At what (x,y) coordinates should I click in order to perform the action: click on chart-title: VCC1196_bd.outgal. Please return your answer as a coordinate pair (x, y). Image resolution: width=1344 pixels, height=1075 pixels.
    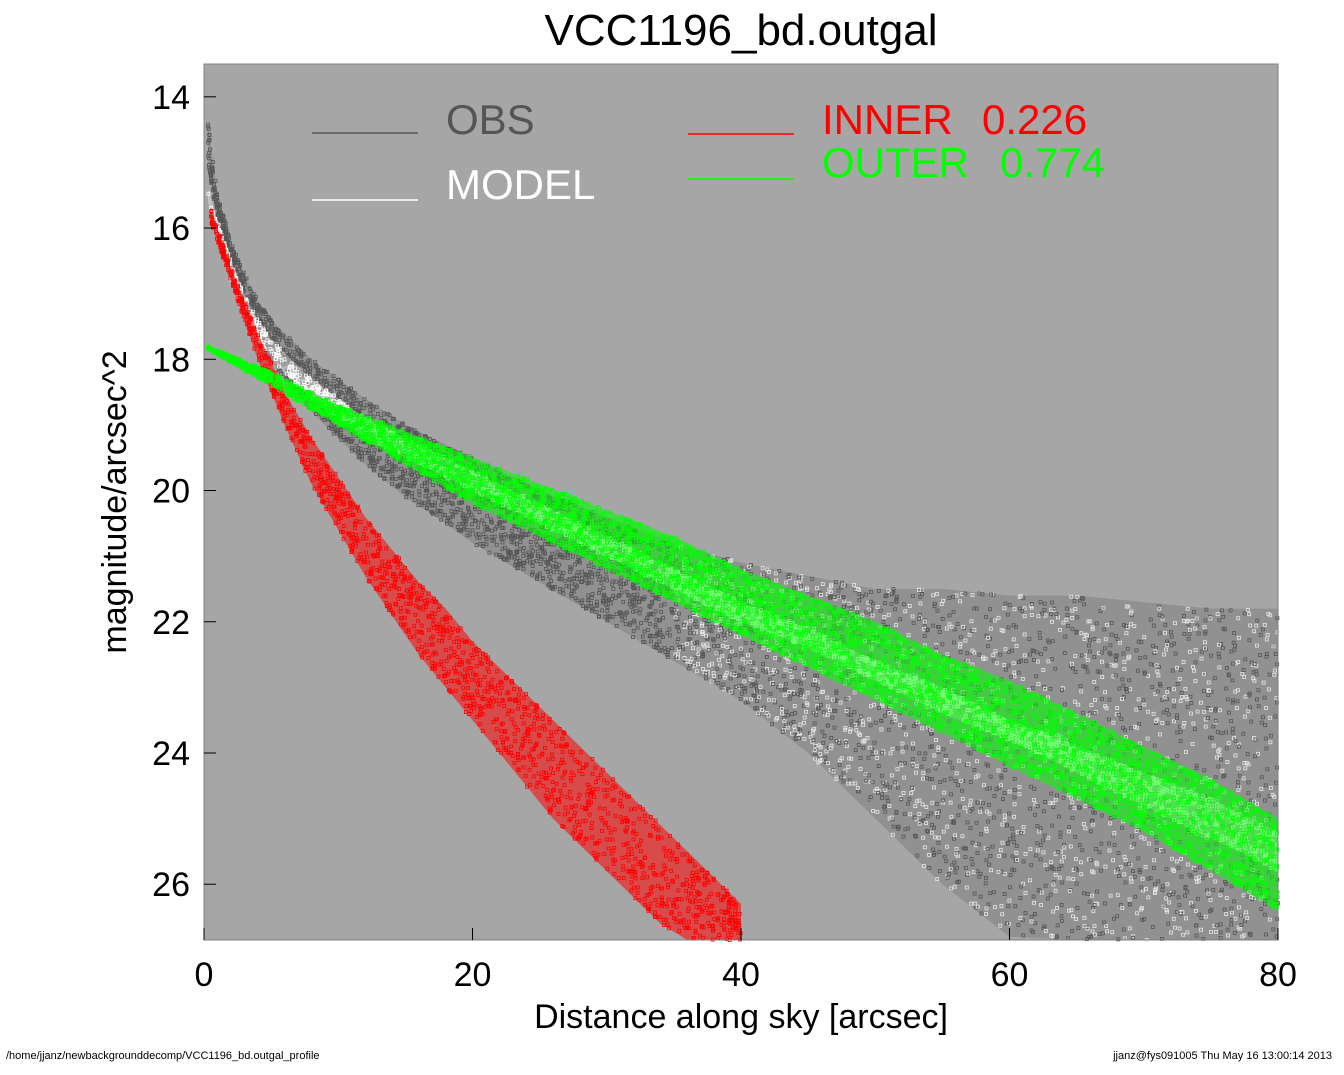
    Looking at the image, I should click on (741, 30).